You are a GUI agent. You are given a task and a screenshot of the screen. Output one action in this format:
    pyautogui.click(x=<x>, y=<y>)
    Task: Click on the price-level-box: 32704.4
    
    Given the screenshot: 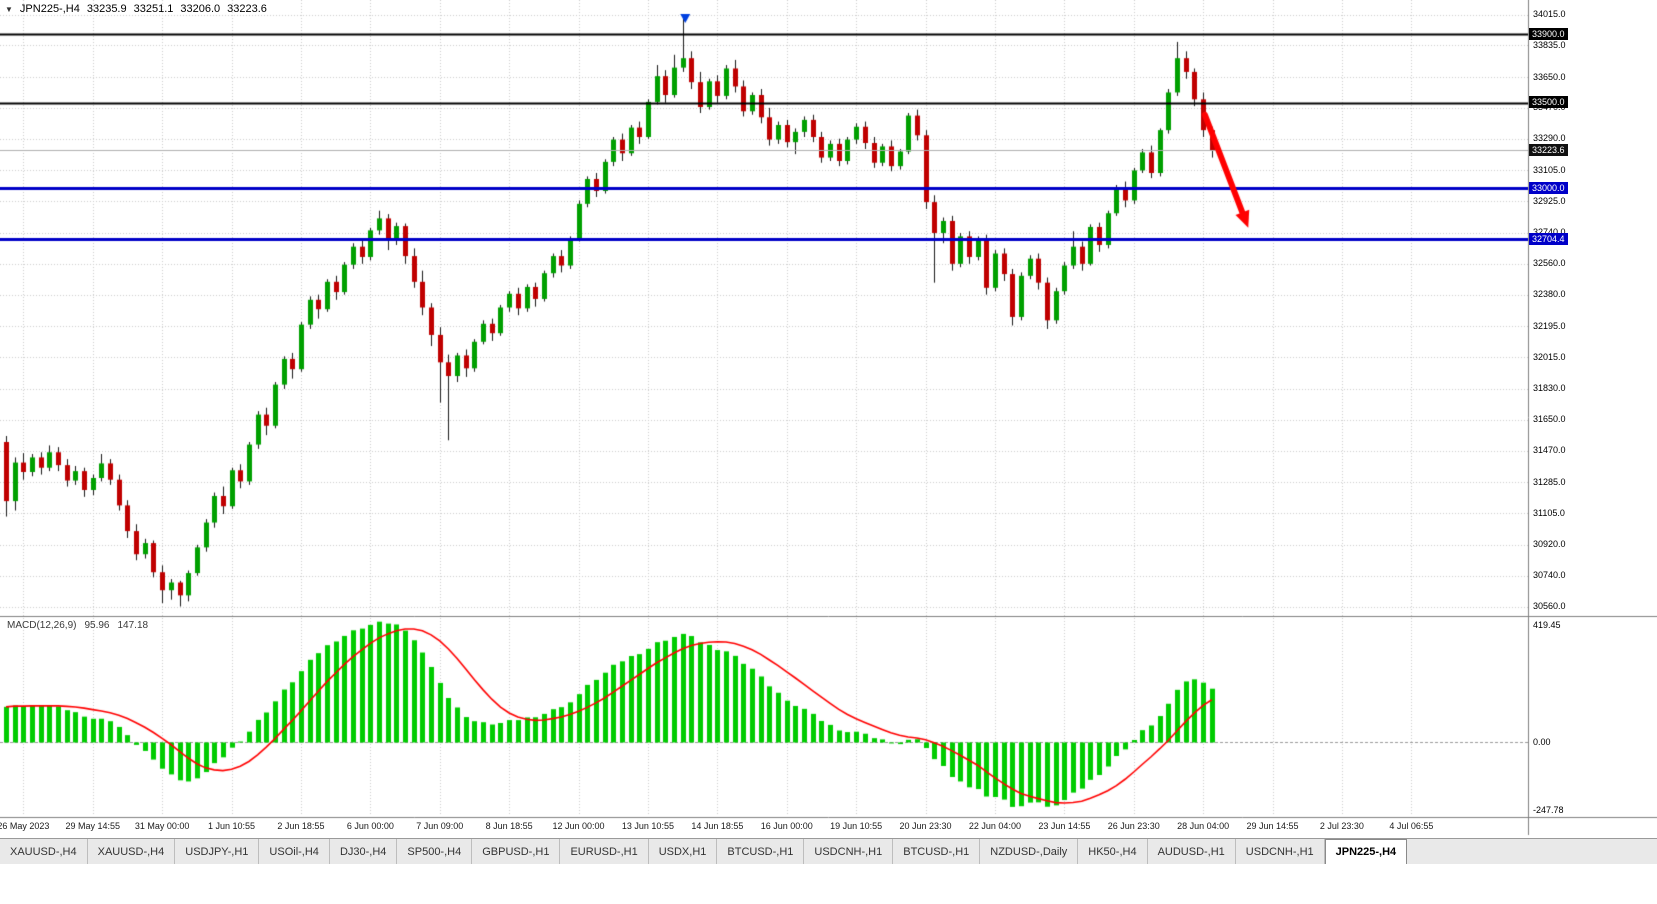 What is the action you would take?
    pyautogui.click(x=1548, y=238)
    